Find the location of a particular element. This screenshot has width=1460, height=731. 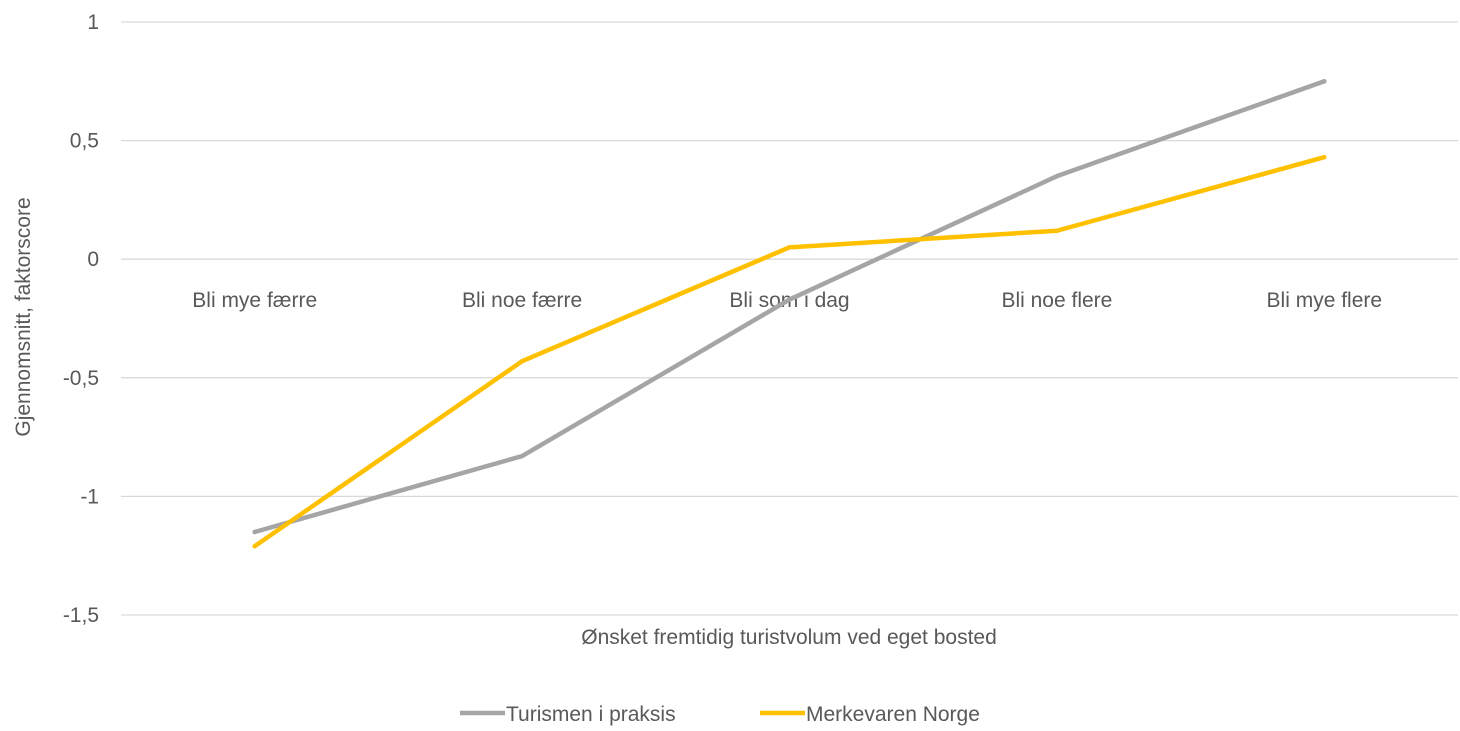

legend: Turismen i praksis Merkevaren Norge is located at coordinates (720, 714).